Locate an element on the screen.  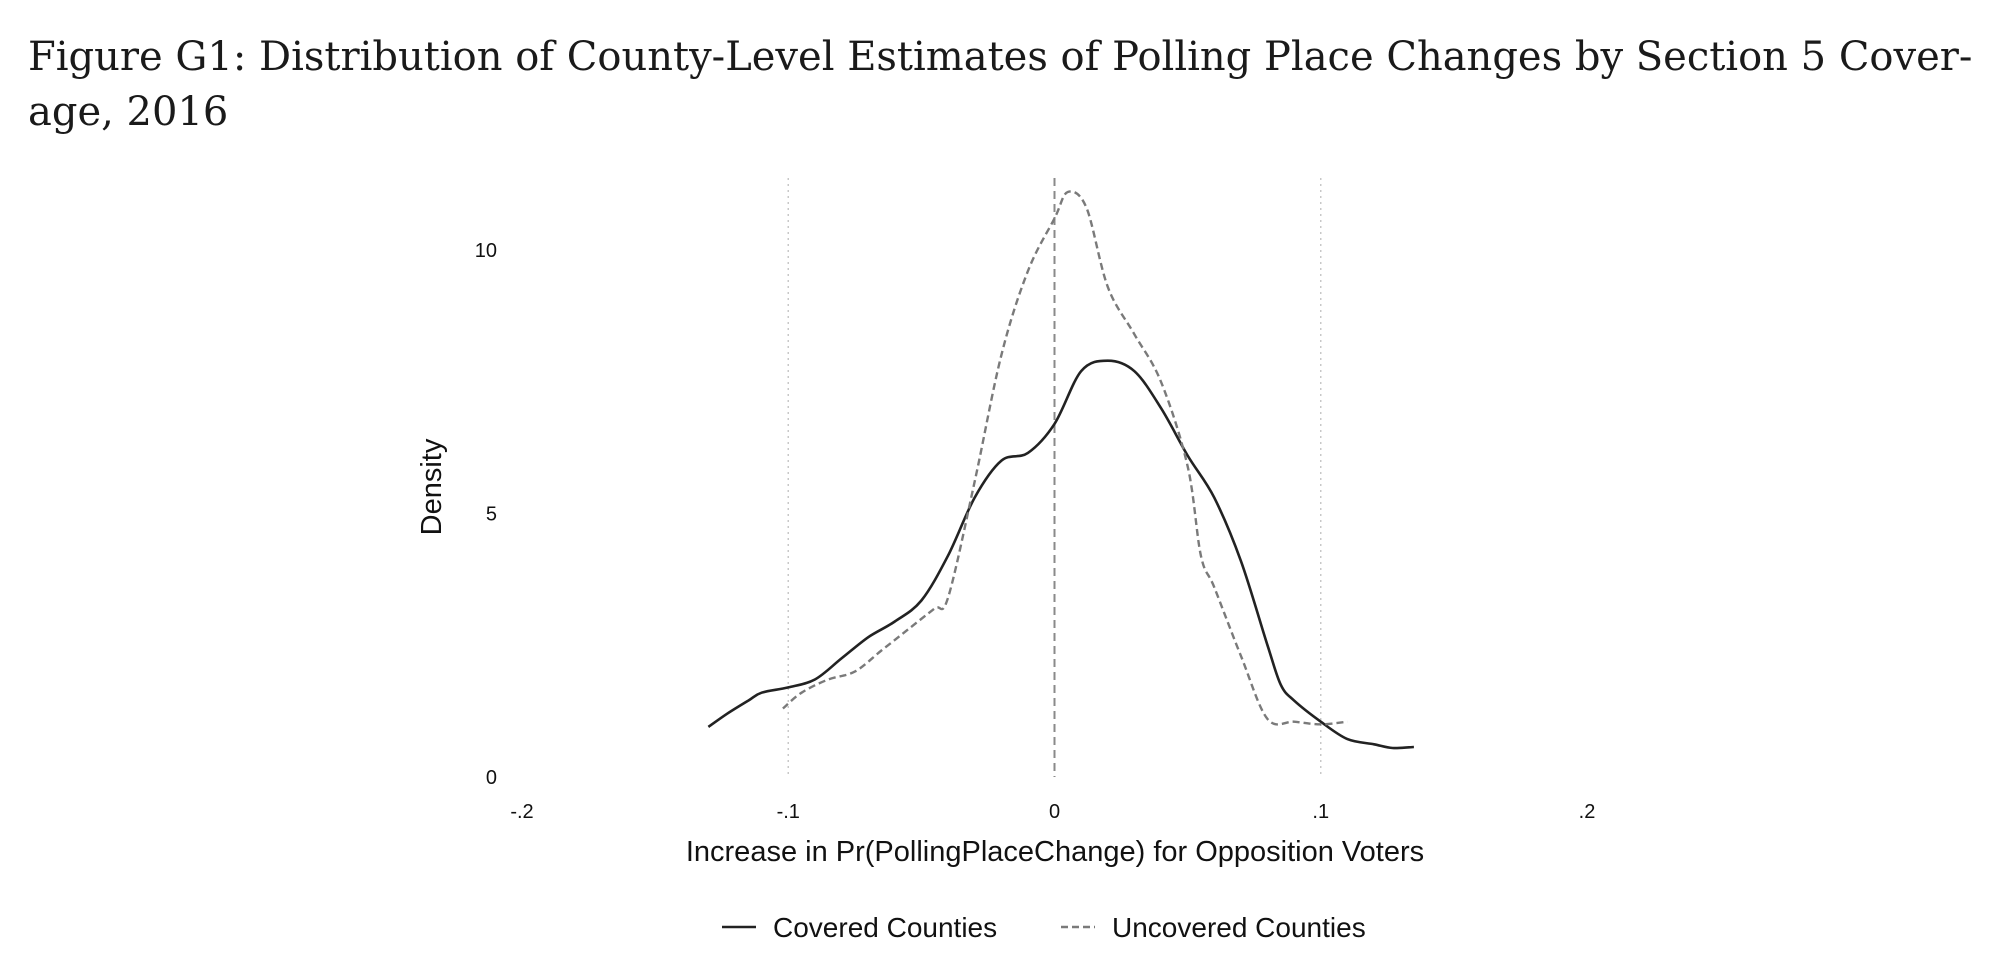
covered-counties-line is located at coordinates (1060, 554).